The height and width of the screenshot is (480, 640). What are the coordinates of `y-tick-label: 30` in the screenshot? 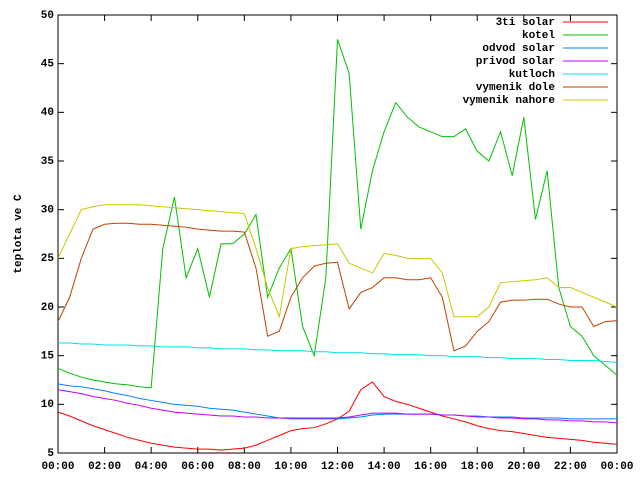 It's located at (47, 211).